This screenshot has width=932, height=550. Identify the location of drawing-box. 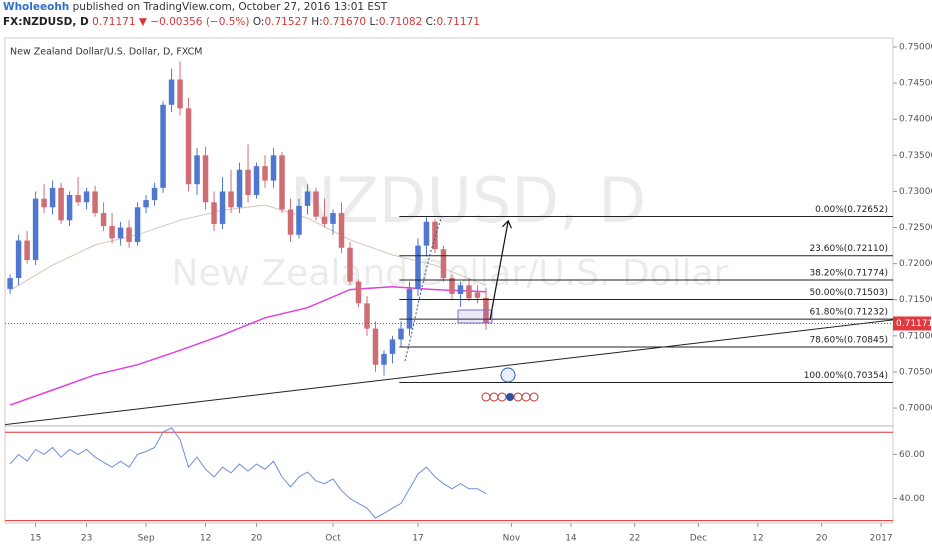
(475, 316).